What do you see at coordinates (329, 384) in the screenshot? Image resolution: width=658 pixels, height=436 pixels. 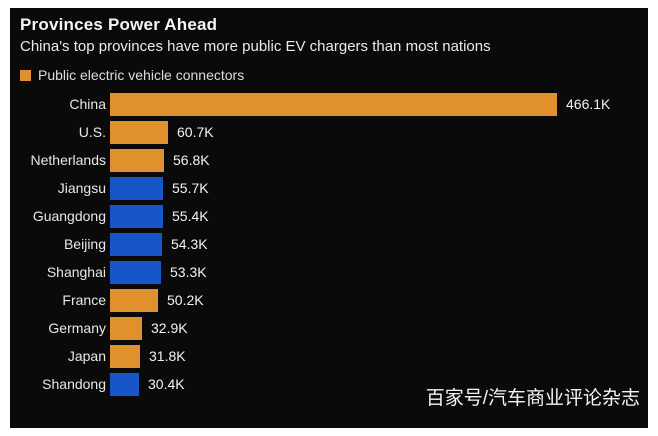 I see `chart-row: Shandong 30.4K` at bounding box center [329, 384].